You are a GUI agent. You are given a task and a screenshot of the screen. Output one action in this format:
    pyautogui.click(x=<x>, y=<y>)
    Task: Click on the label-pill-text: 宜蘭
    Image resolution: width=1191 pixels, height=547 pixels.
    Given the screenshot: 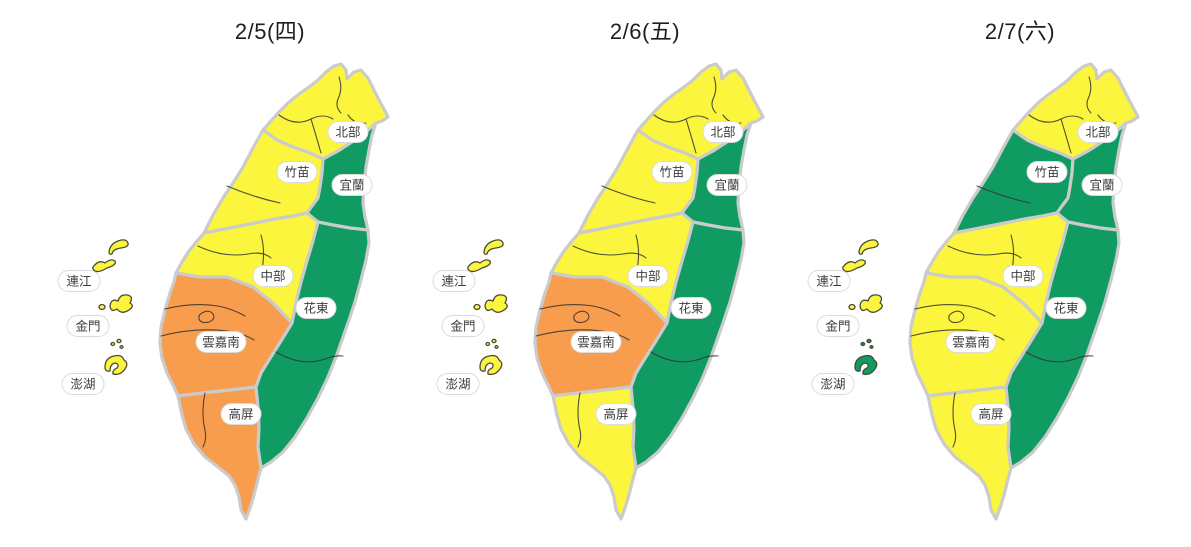 What is the action you would take?
    pyautogui.click(x=351, y=185)
    